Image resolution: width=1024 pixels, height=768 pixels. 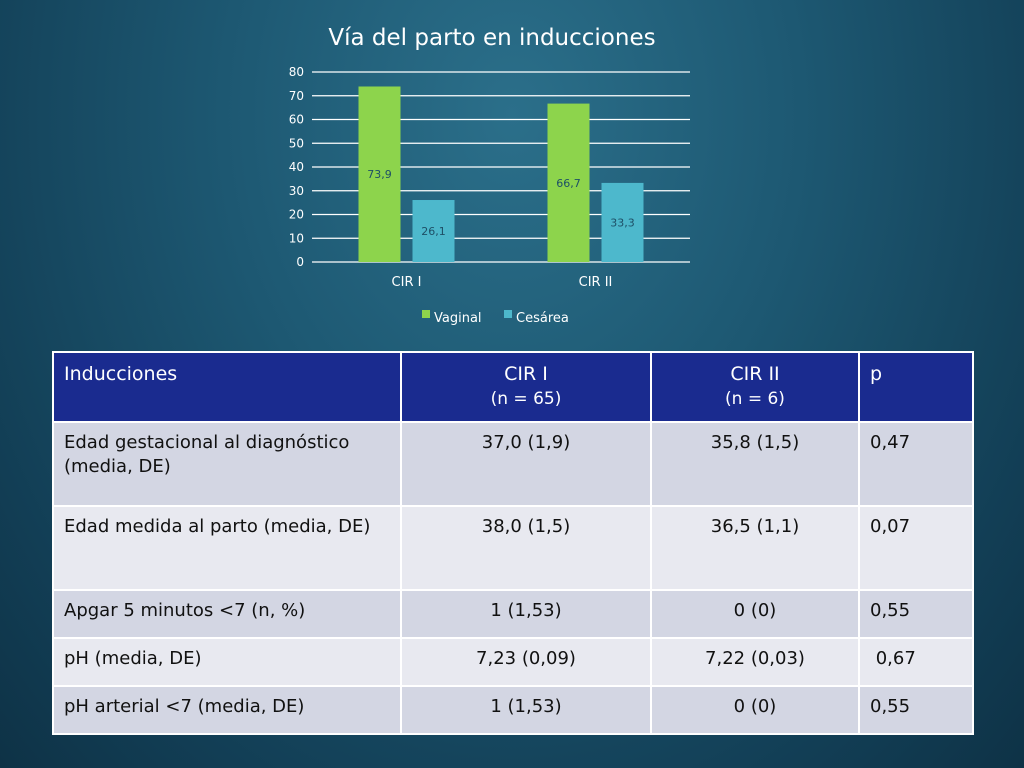 What do you see at coordinates (755, 387) in the screenshot?
I see `header-cir-ii: CIR II (n = 6)` at bounding box center [755, 387].